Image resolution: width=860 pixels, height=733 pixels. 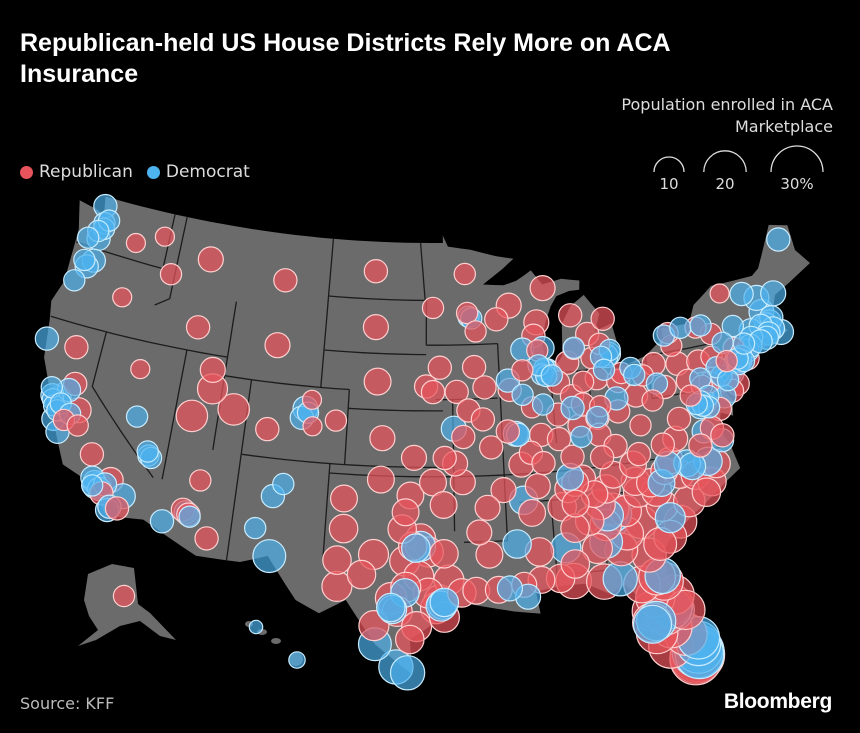 What do you see at coordinates (67, 703) in the screenshot?
I see `source-note: Source: KFF` at bounding box center [67, 703].